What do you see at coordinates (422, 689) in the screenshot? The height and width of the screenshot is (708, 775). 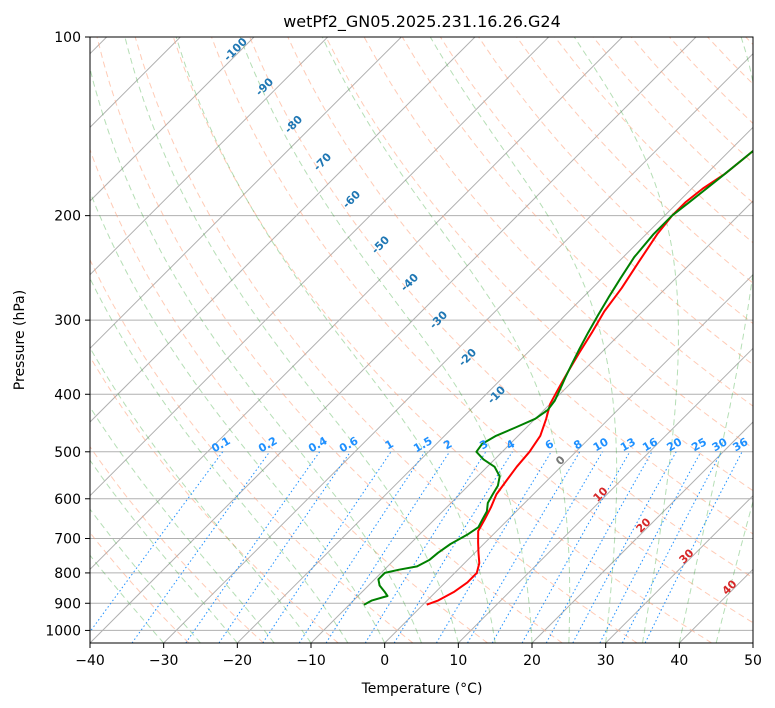 I see `x-axis-label: Temperature (°C)` at bounding box center [422, 689].